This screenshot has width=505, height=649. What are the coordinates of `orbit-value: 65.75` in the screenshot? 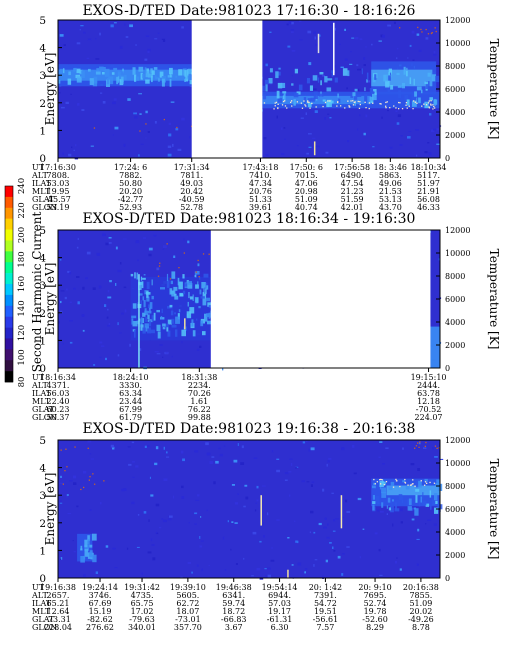 It's located at (142, 603).